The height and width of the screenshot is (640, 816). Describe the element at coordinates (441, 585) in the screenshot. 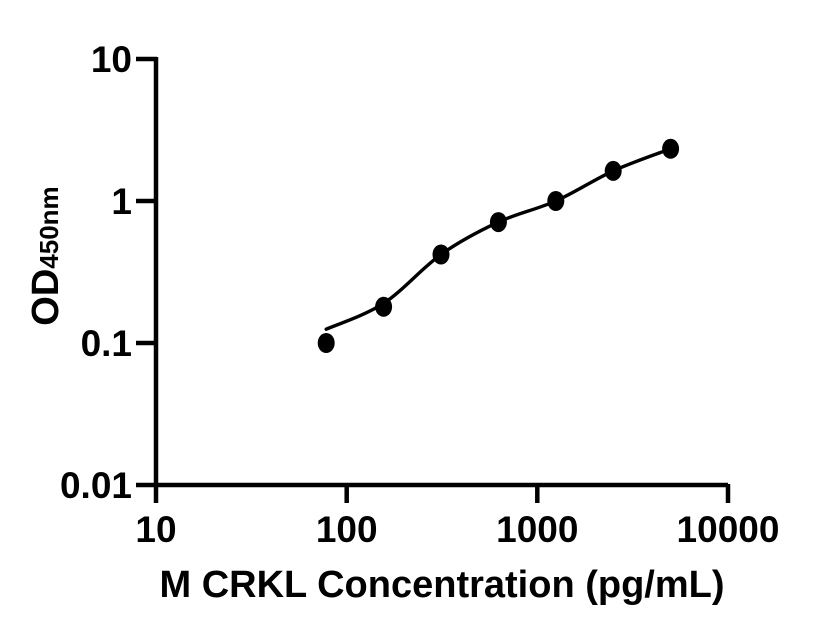

I see `x-axis-title: M CRKL Concentration (pg/mL)` at that location.